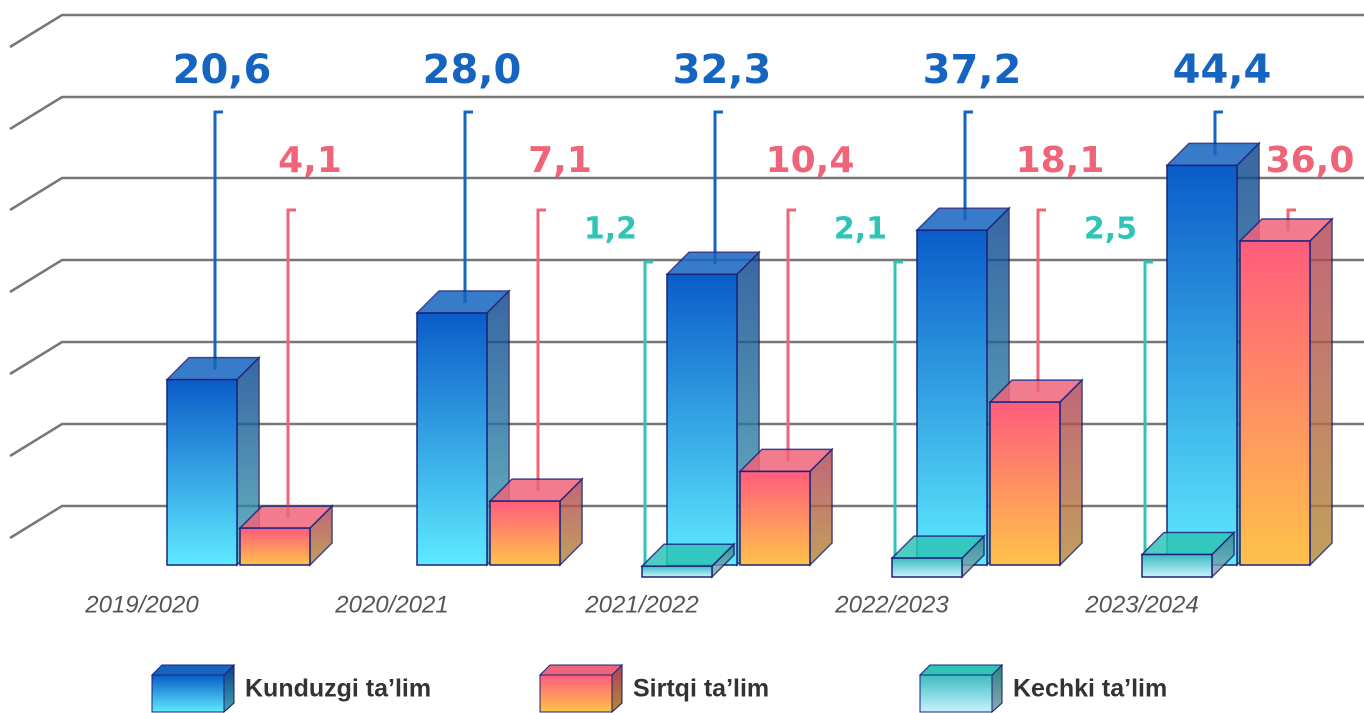  What do you see at coordinates (722, 70) in the screenshot?
I see `value-label: 32,3` at bounding box center [722, 70].